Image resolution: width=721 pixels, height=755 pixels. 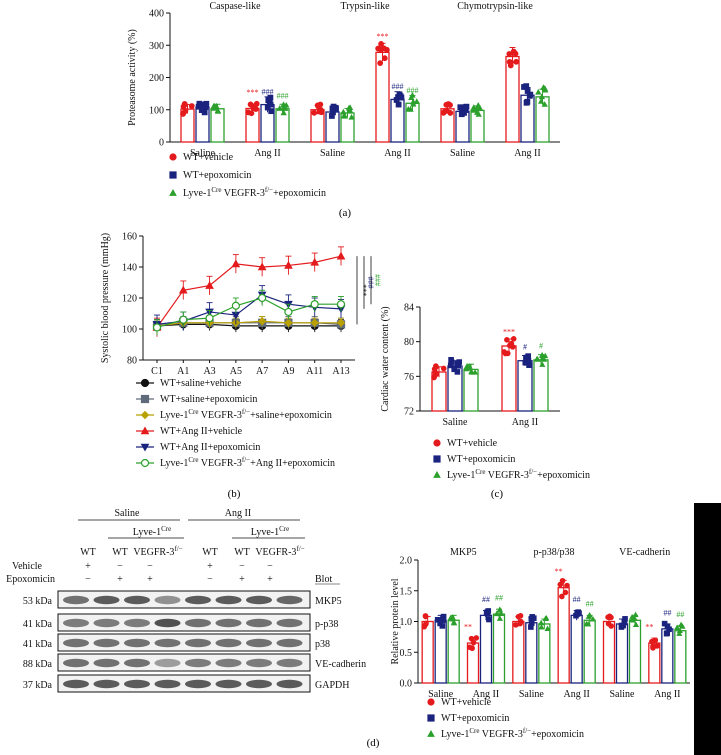 What do you see at coordinates (623, 694) in the screenshot?
I see `x-tick-label: Saline` at bounding box center [623, 694].